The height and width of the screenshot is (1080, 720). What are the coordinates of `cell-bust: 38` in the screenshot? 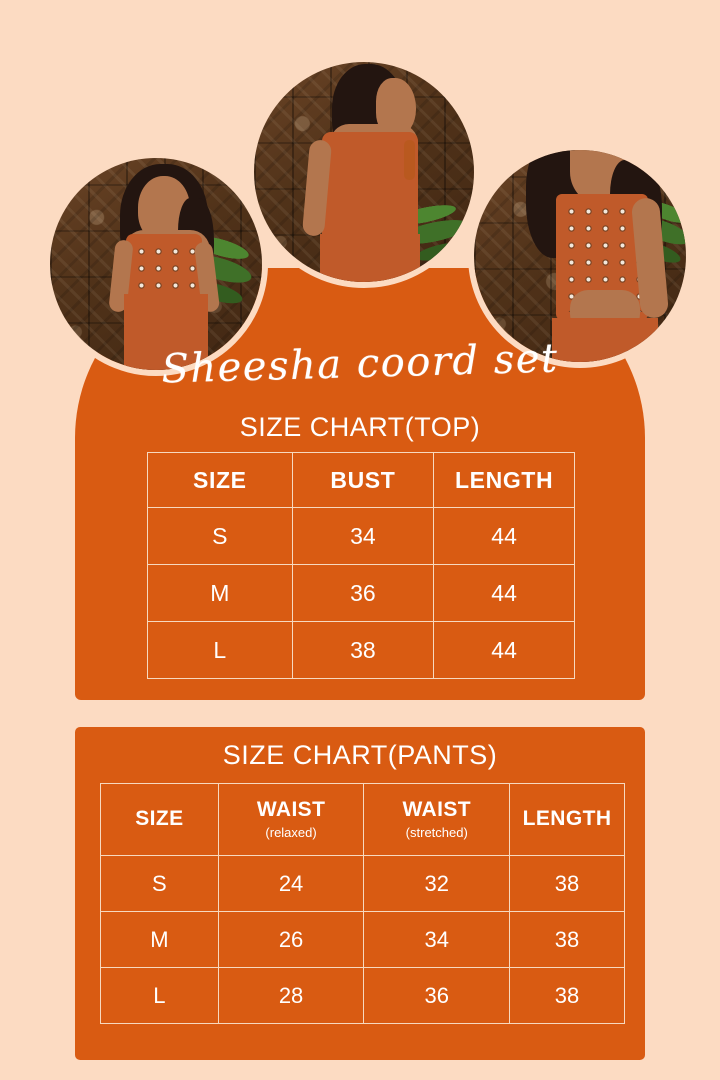 It's located at (363, 650).